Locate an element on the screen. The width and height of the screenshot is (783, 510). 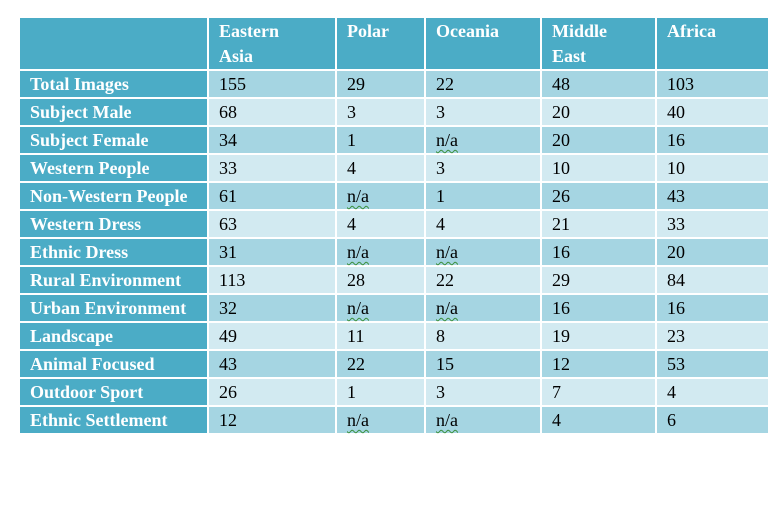
table-cell: 11 is located at coordinates (380, 336).